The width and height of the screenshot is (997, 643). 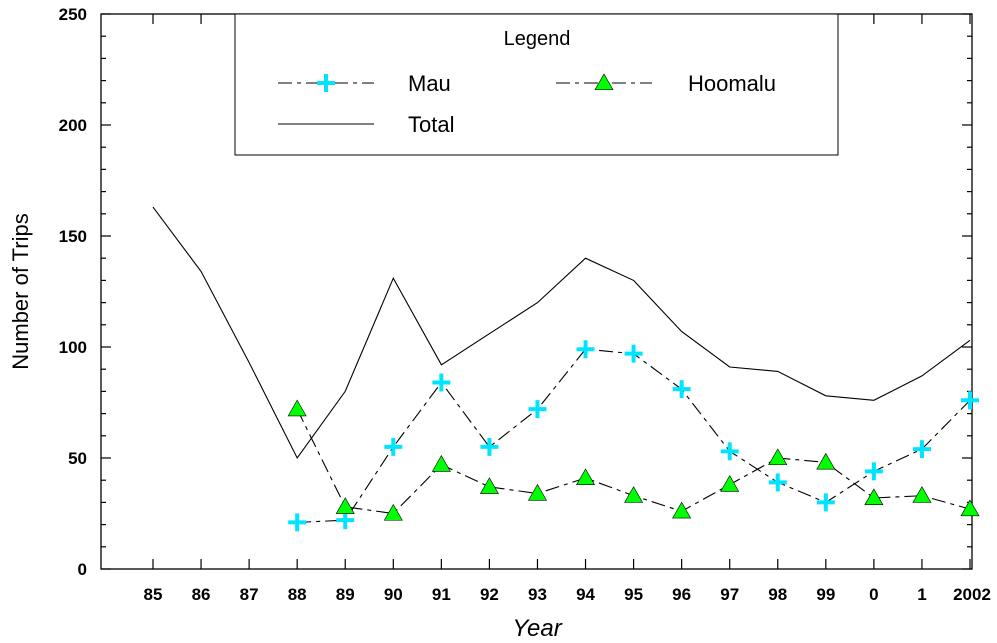 What do you see at coordinates (345, 594) in the screenshot?
I see `x-tick-label: 89` at bounding box center [345, 594].